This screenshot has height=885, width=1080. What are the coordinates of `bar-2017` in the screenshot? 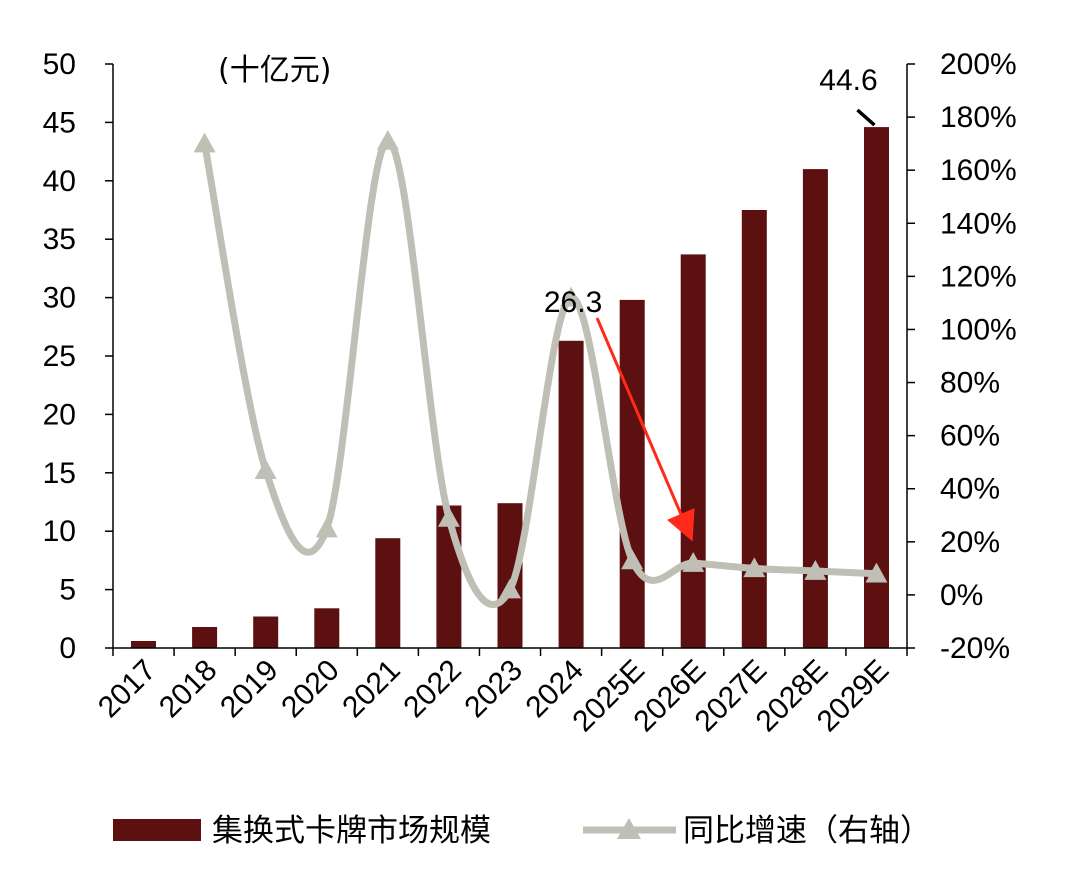 It's located at (143, 644).